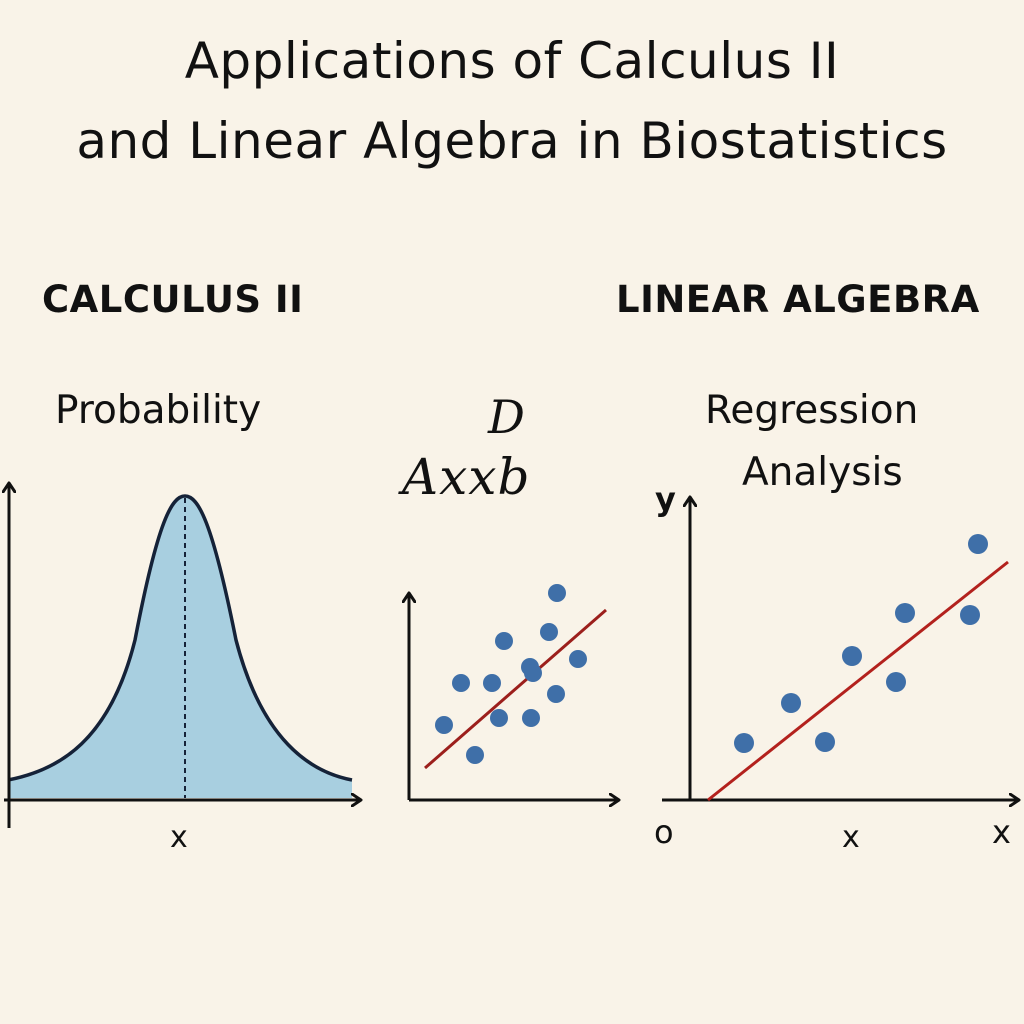 This screenshot has width=1024, height=1024. Describe the element at coordinates (1001, 832) in the screenshot. I see `regression-x-label-end: x` at that location.